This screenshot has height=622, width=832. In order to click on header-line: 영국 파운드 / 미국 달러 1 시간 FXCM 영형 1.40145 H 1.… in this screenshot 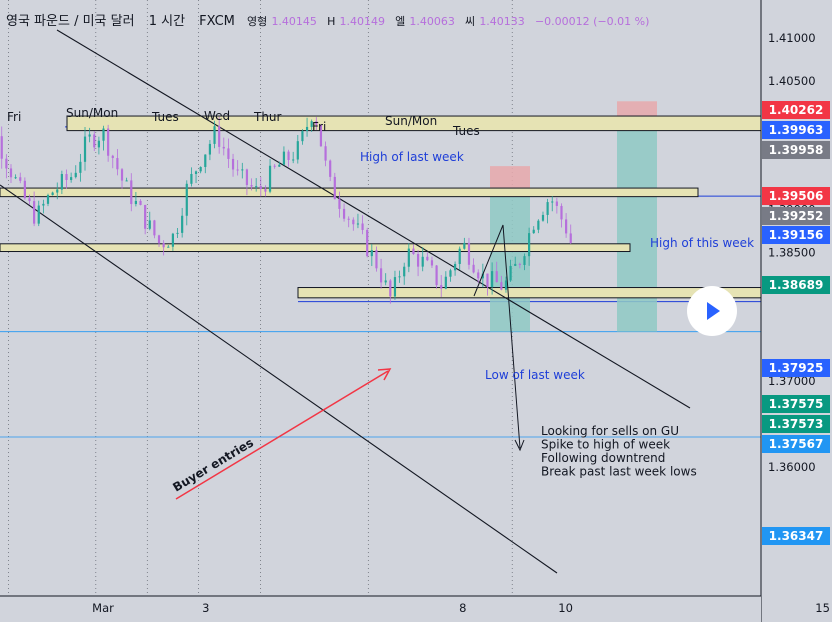, I will do `click(327, 21)`.